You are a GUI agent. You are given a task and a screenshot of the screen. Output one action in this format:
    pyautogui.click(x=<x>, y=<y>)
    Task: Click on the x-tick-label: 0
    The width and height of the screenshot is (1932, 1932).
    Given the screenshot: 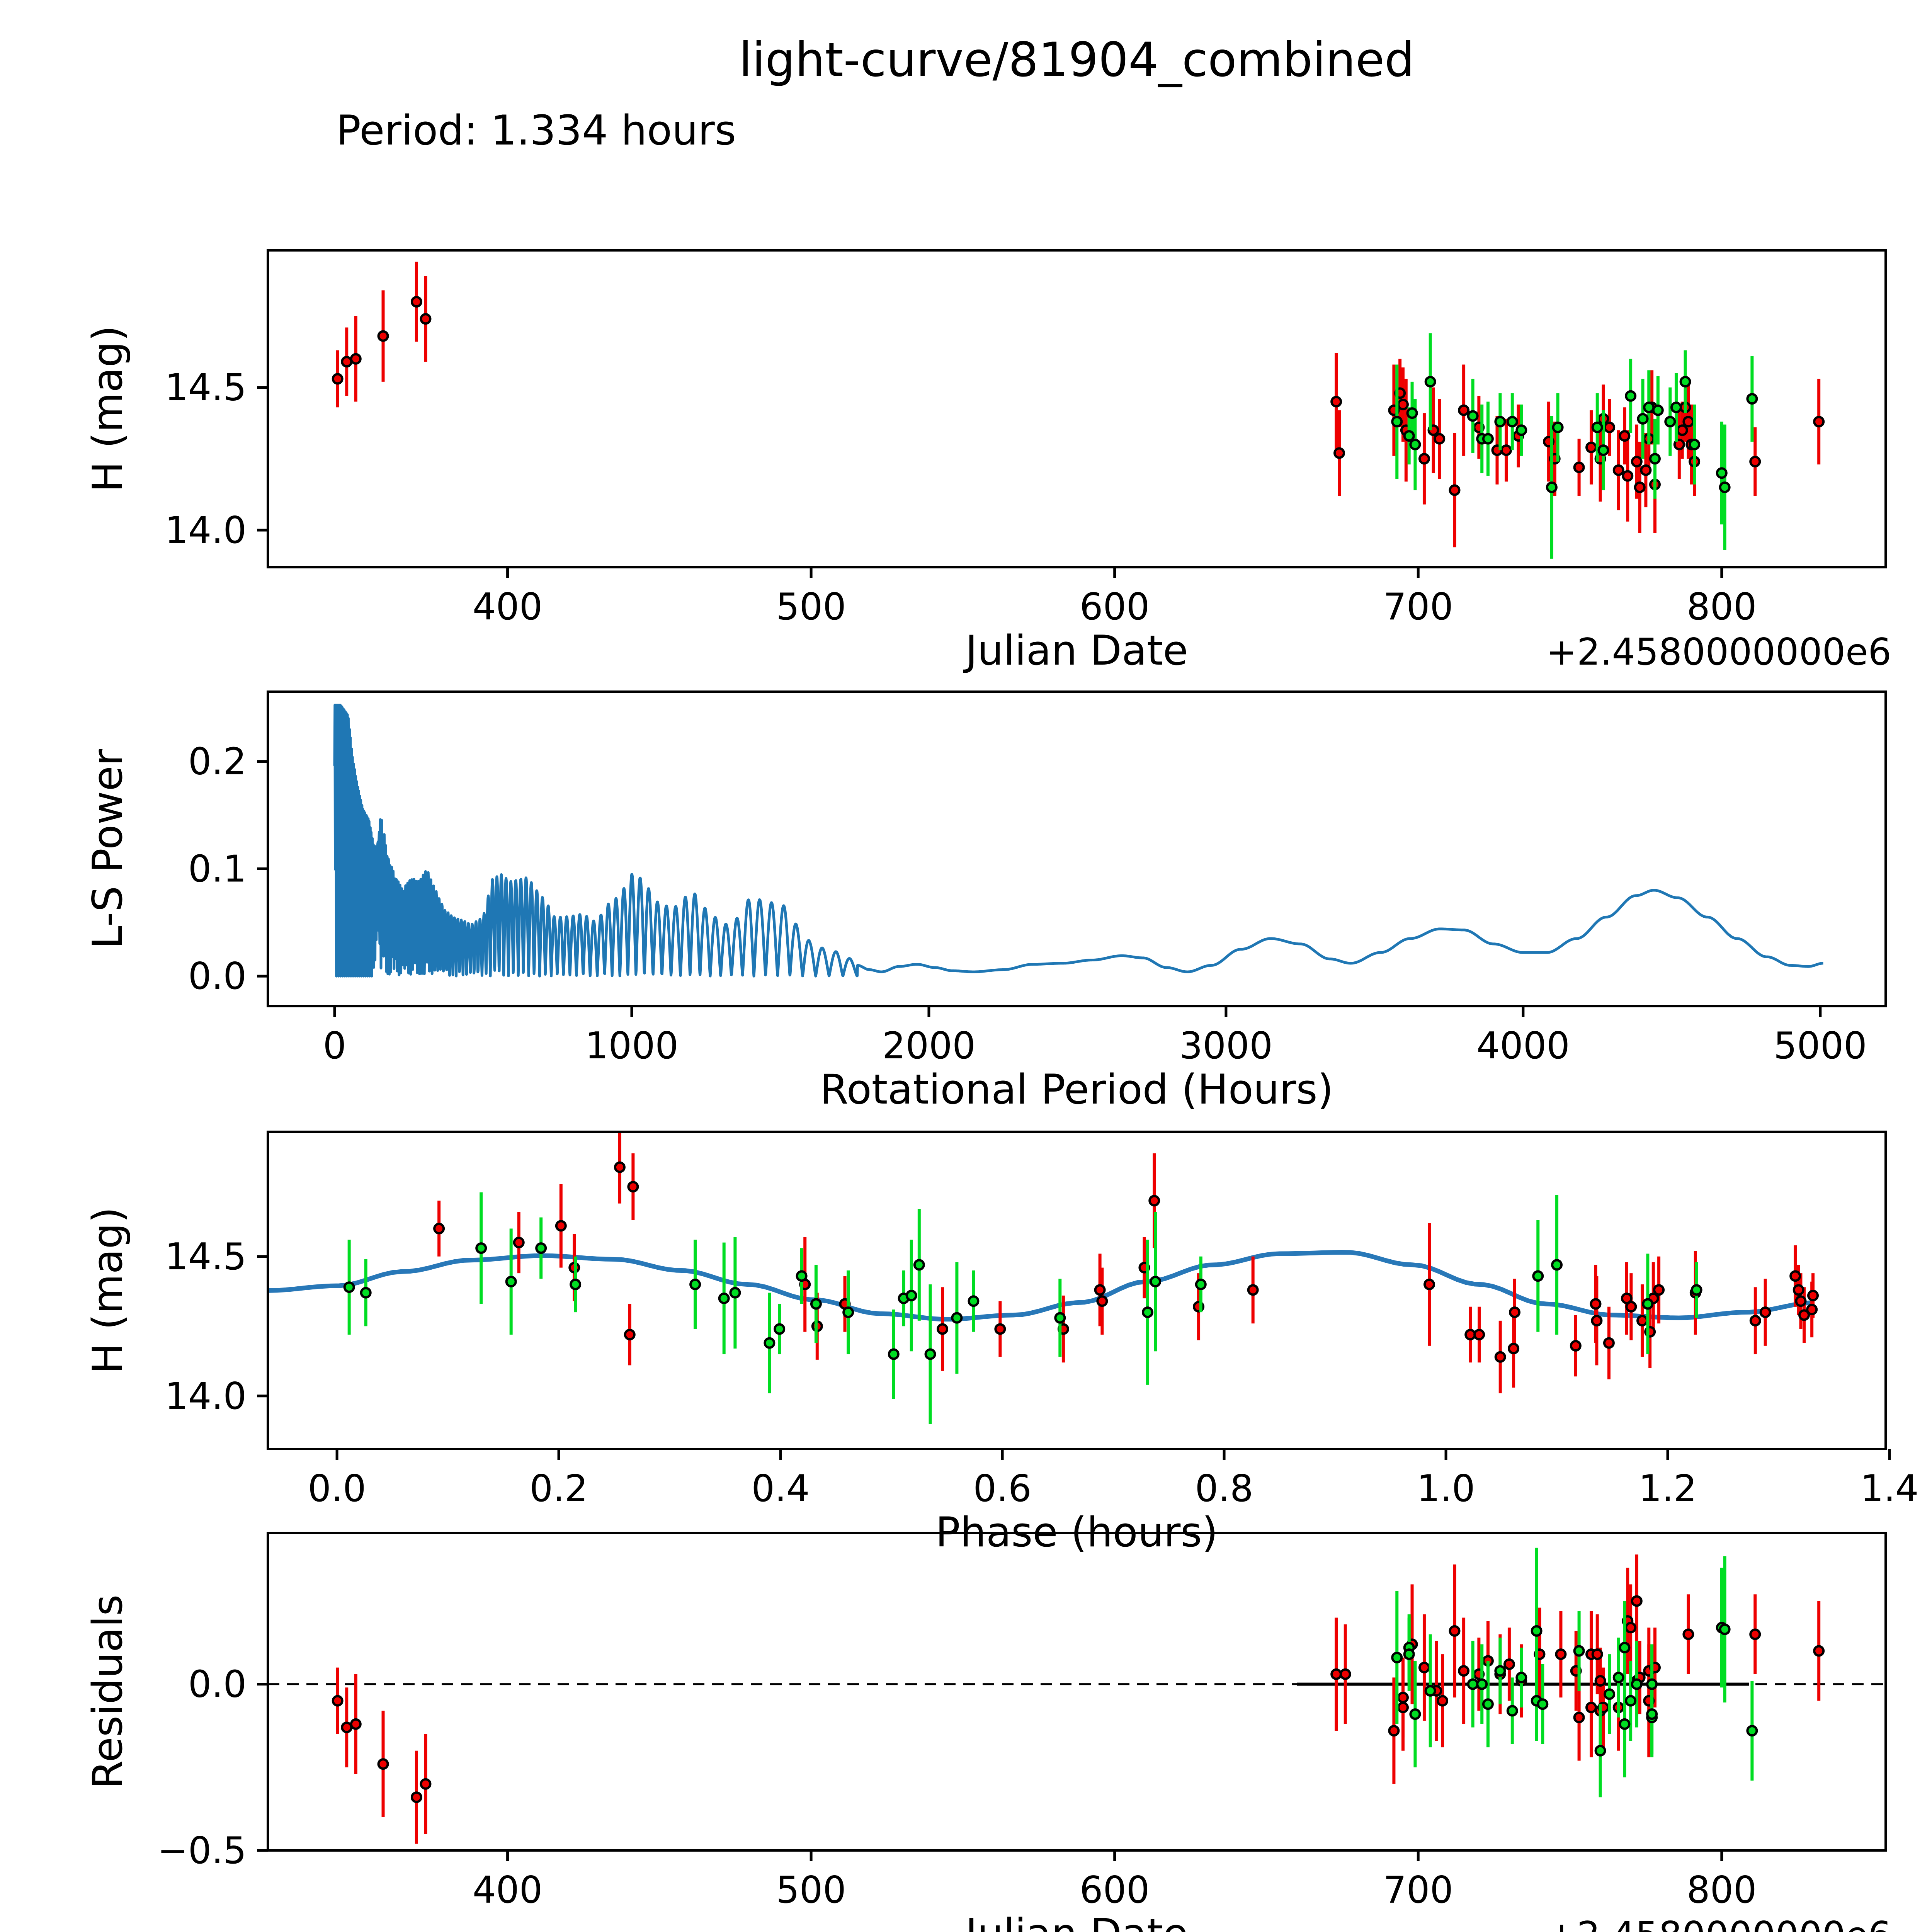 What is the action you would take?
    pyautogui.click(x=335, y=1046)
    